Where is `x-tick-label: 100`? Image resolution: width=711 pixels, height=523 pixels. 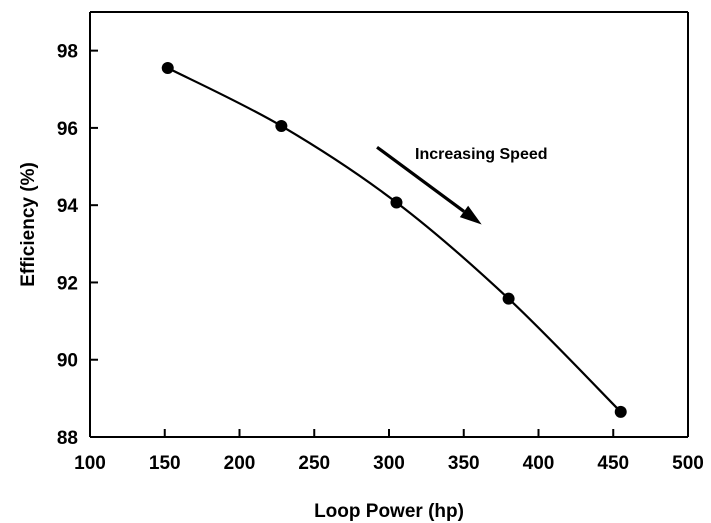
x-tick-label: 100 is located at coordinates (90, 463).